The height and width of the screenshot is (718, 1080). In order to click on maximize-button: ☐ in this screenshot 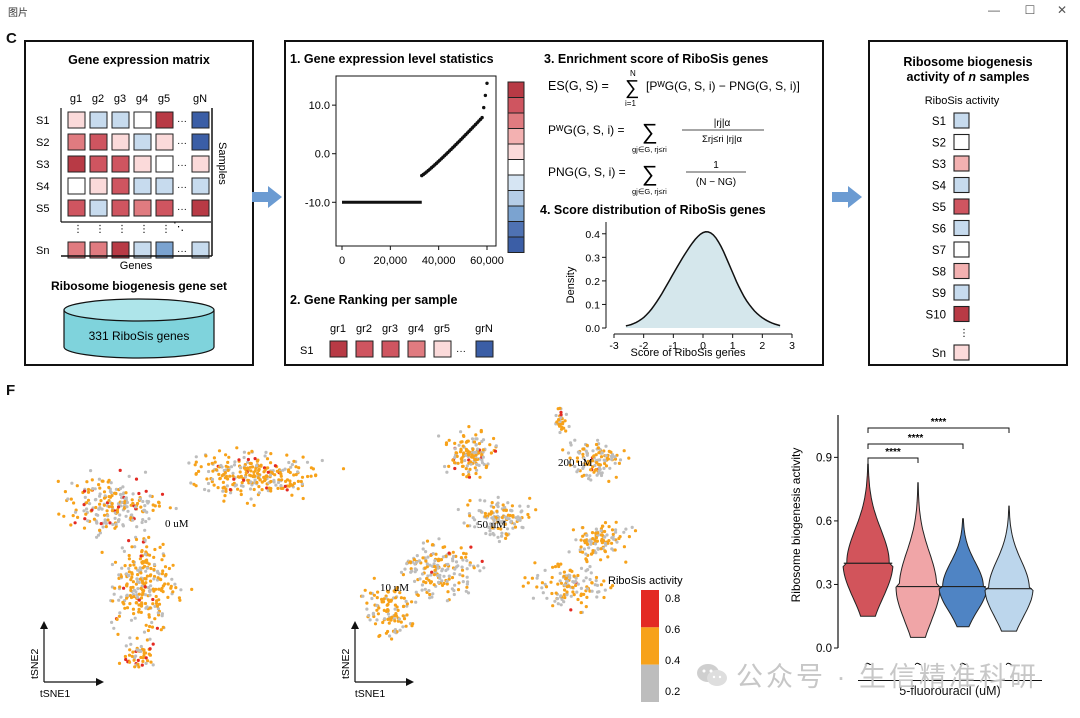, I will do `click(1030, 10)`.